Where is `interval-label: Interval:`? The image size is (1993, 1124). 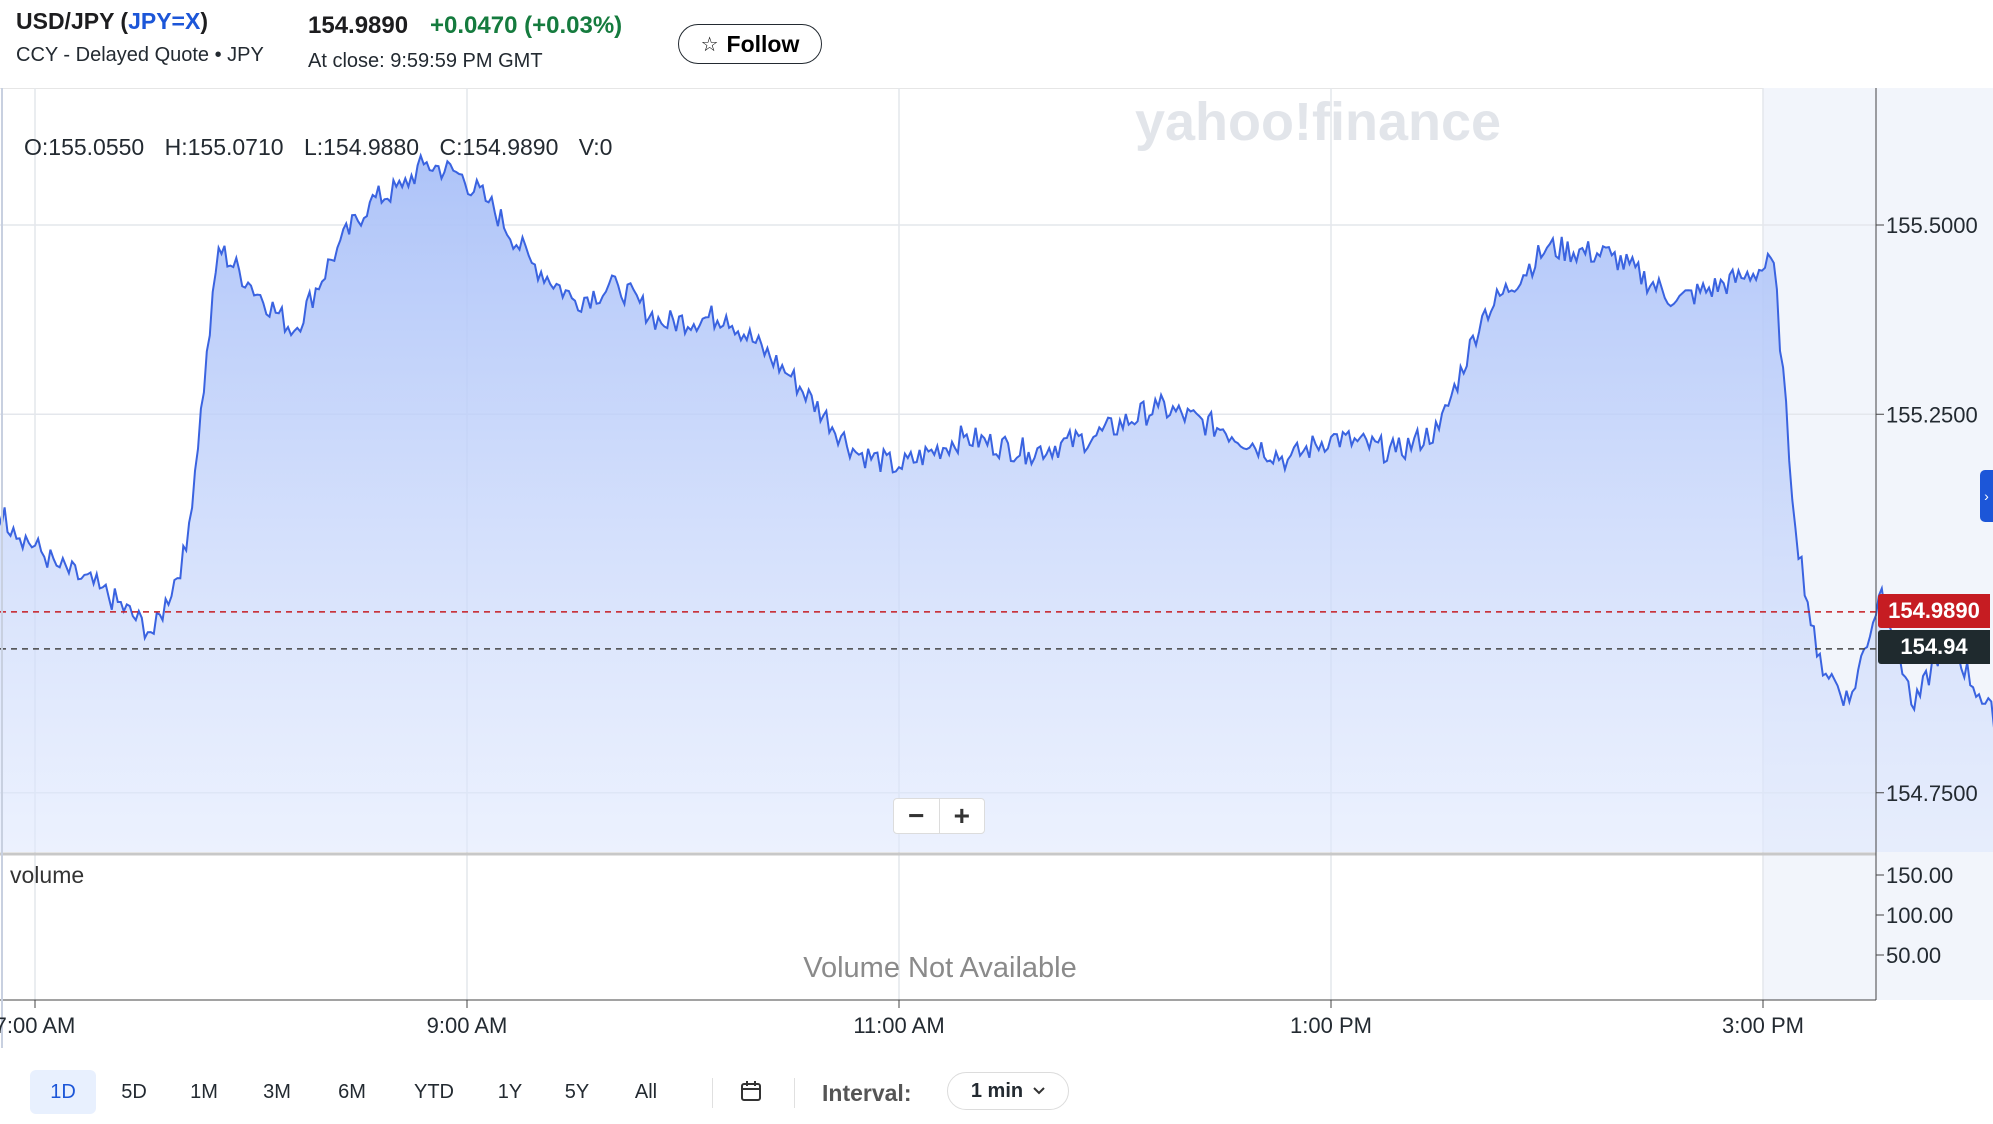
interval-label: Interval: is located at coordinates (867, 1093).